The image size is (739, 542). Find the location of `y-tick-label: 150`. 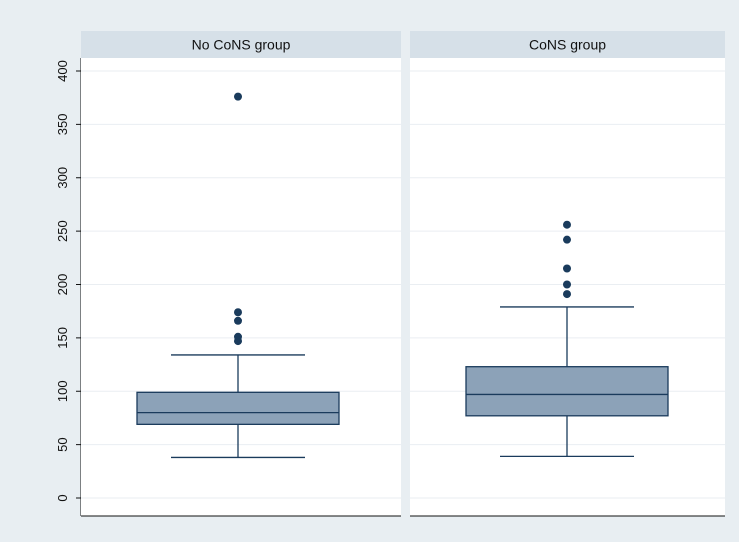

y-tick-label: 150 is located at coordinates (62, 338).